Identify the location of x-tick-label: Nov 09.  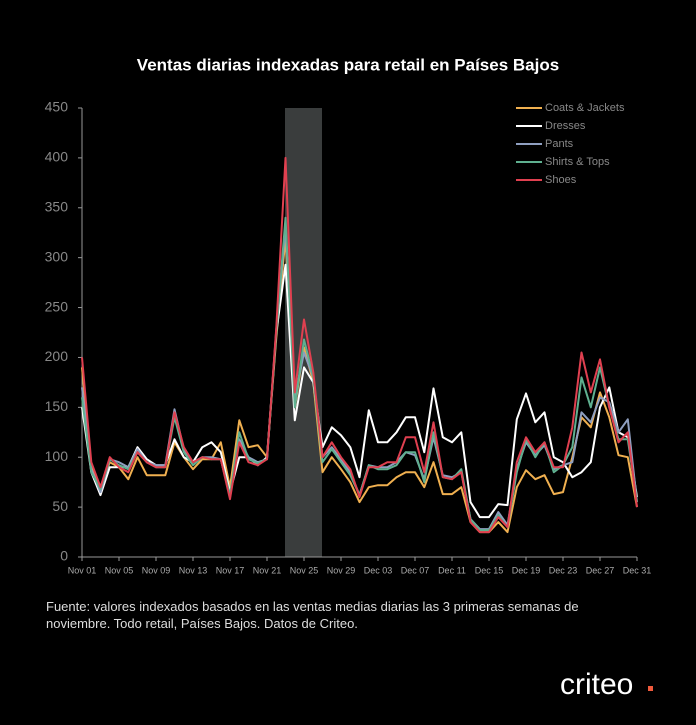
(156, 570).